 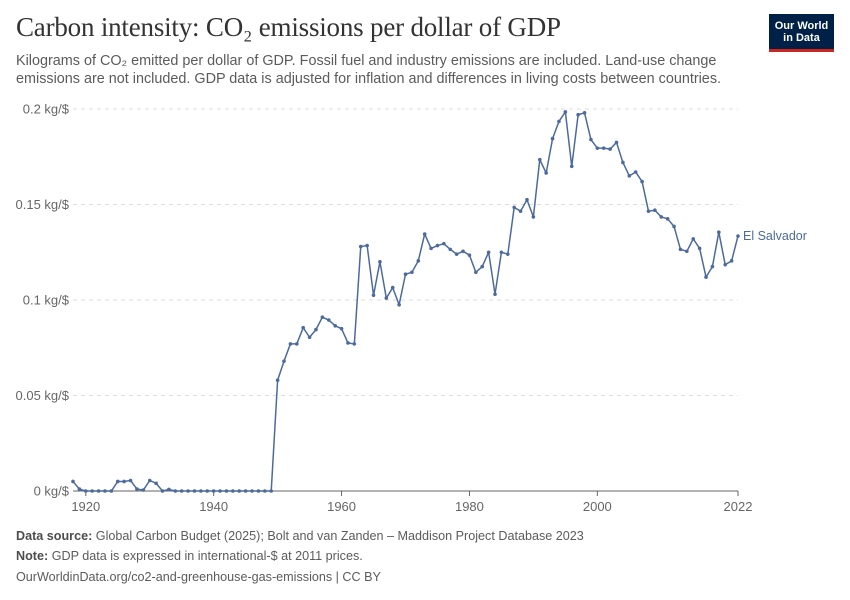 I want to click on y-tick-label: 0.15 kg/$, so click(x=43, y=204).